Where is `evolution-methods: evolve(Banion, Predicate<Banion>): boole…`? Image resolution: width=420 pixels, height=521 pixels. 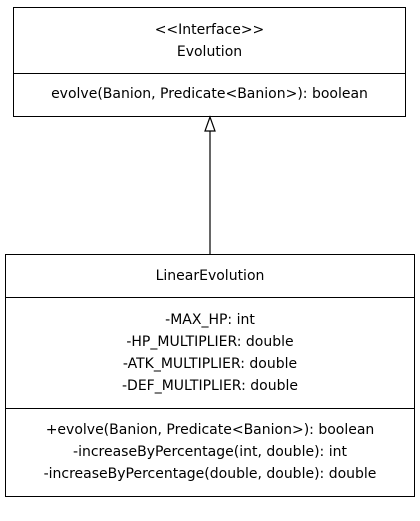 evolution-methods: evolve(Banion, Predicate<Banion>): boole… is located at coordinates (209, 95).